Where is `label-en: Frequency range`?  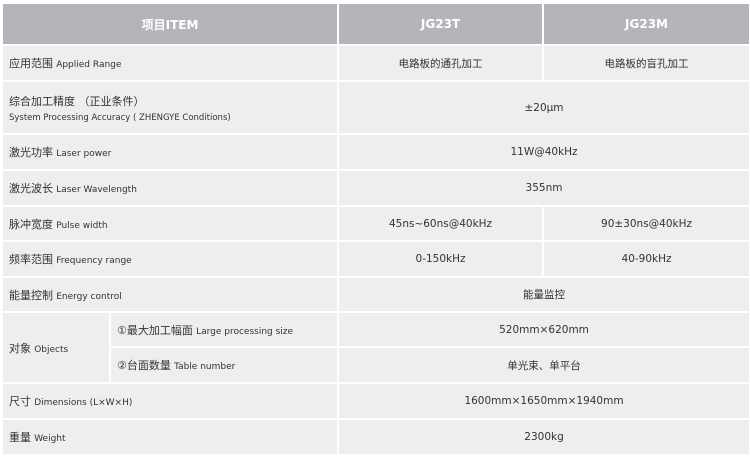
label-en: Frequency range is located at coordinates (94, 261).